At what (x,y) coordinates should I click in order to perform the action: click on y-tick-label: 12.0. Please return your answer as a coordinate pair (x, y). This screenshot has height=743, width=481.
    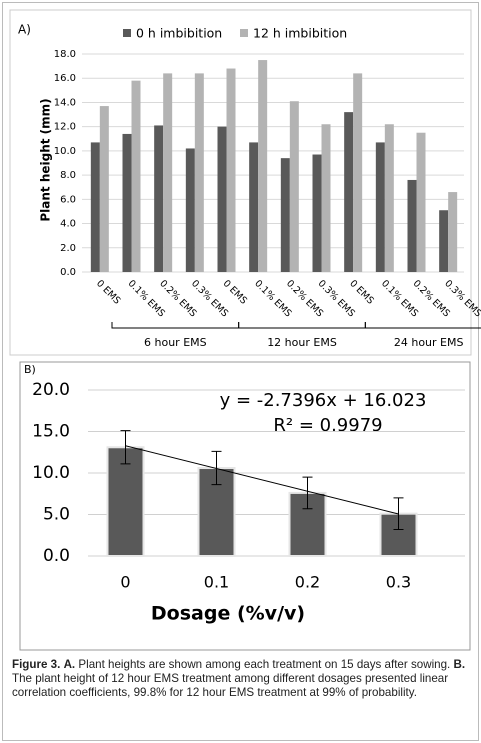
    Looking at the image, I should click on (65, 127).